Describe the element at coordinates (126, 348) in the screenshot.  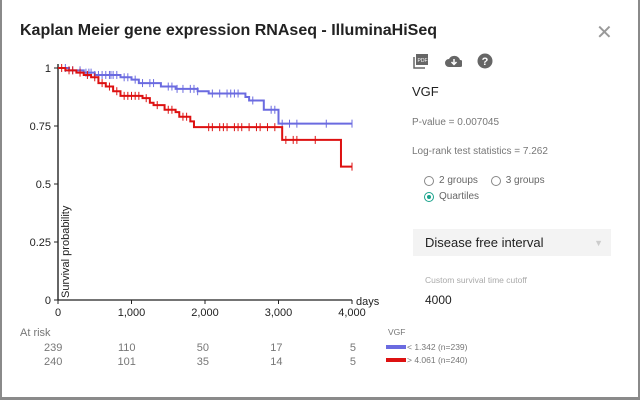
I see `at-risk-count: 110` at that location.